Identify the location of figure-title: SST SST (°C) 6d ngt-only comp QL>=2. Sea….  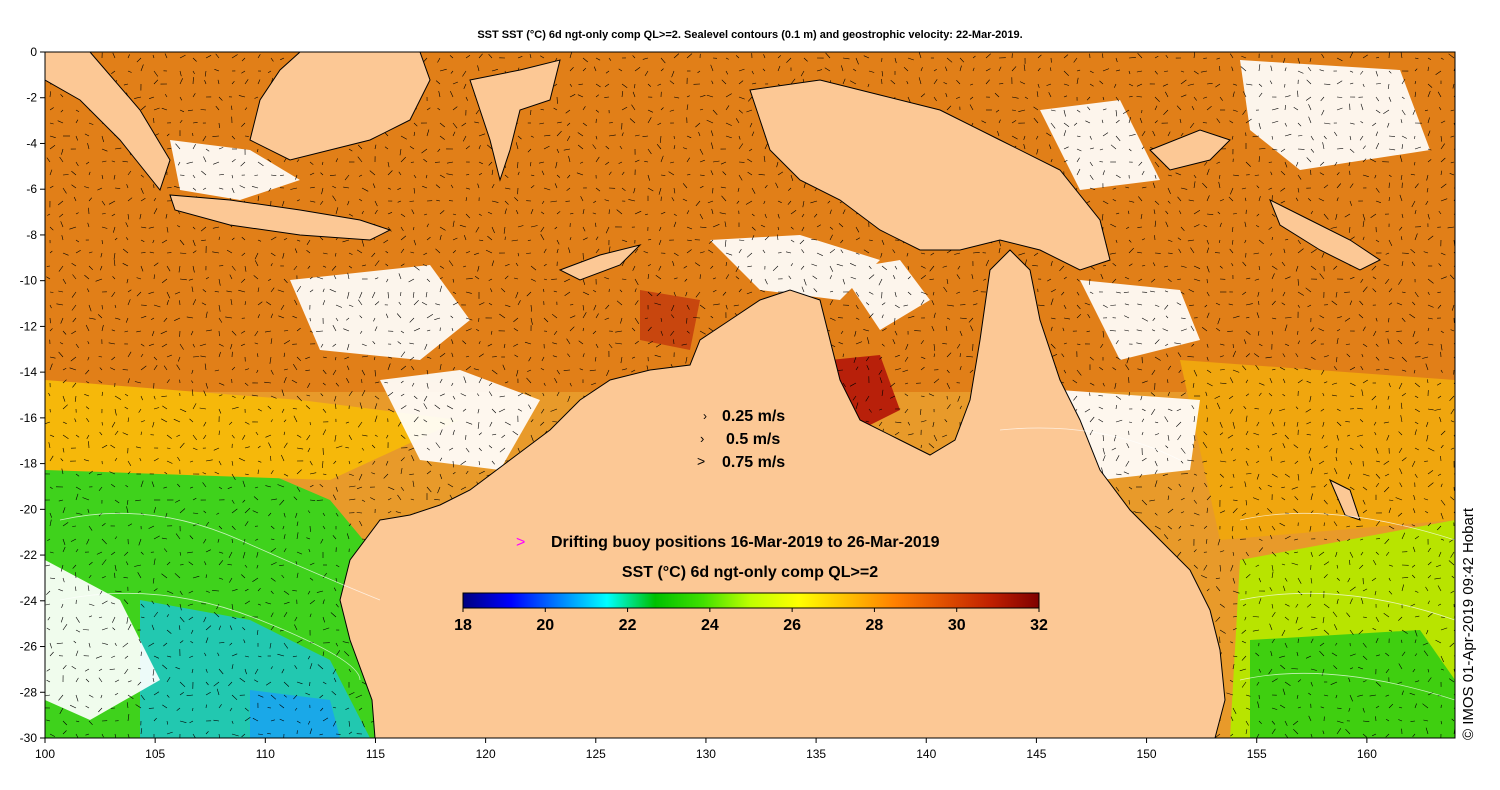
(750, 35).